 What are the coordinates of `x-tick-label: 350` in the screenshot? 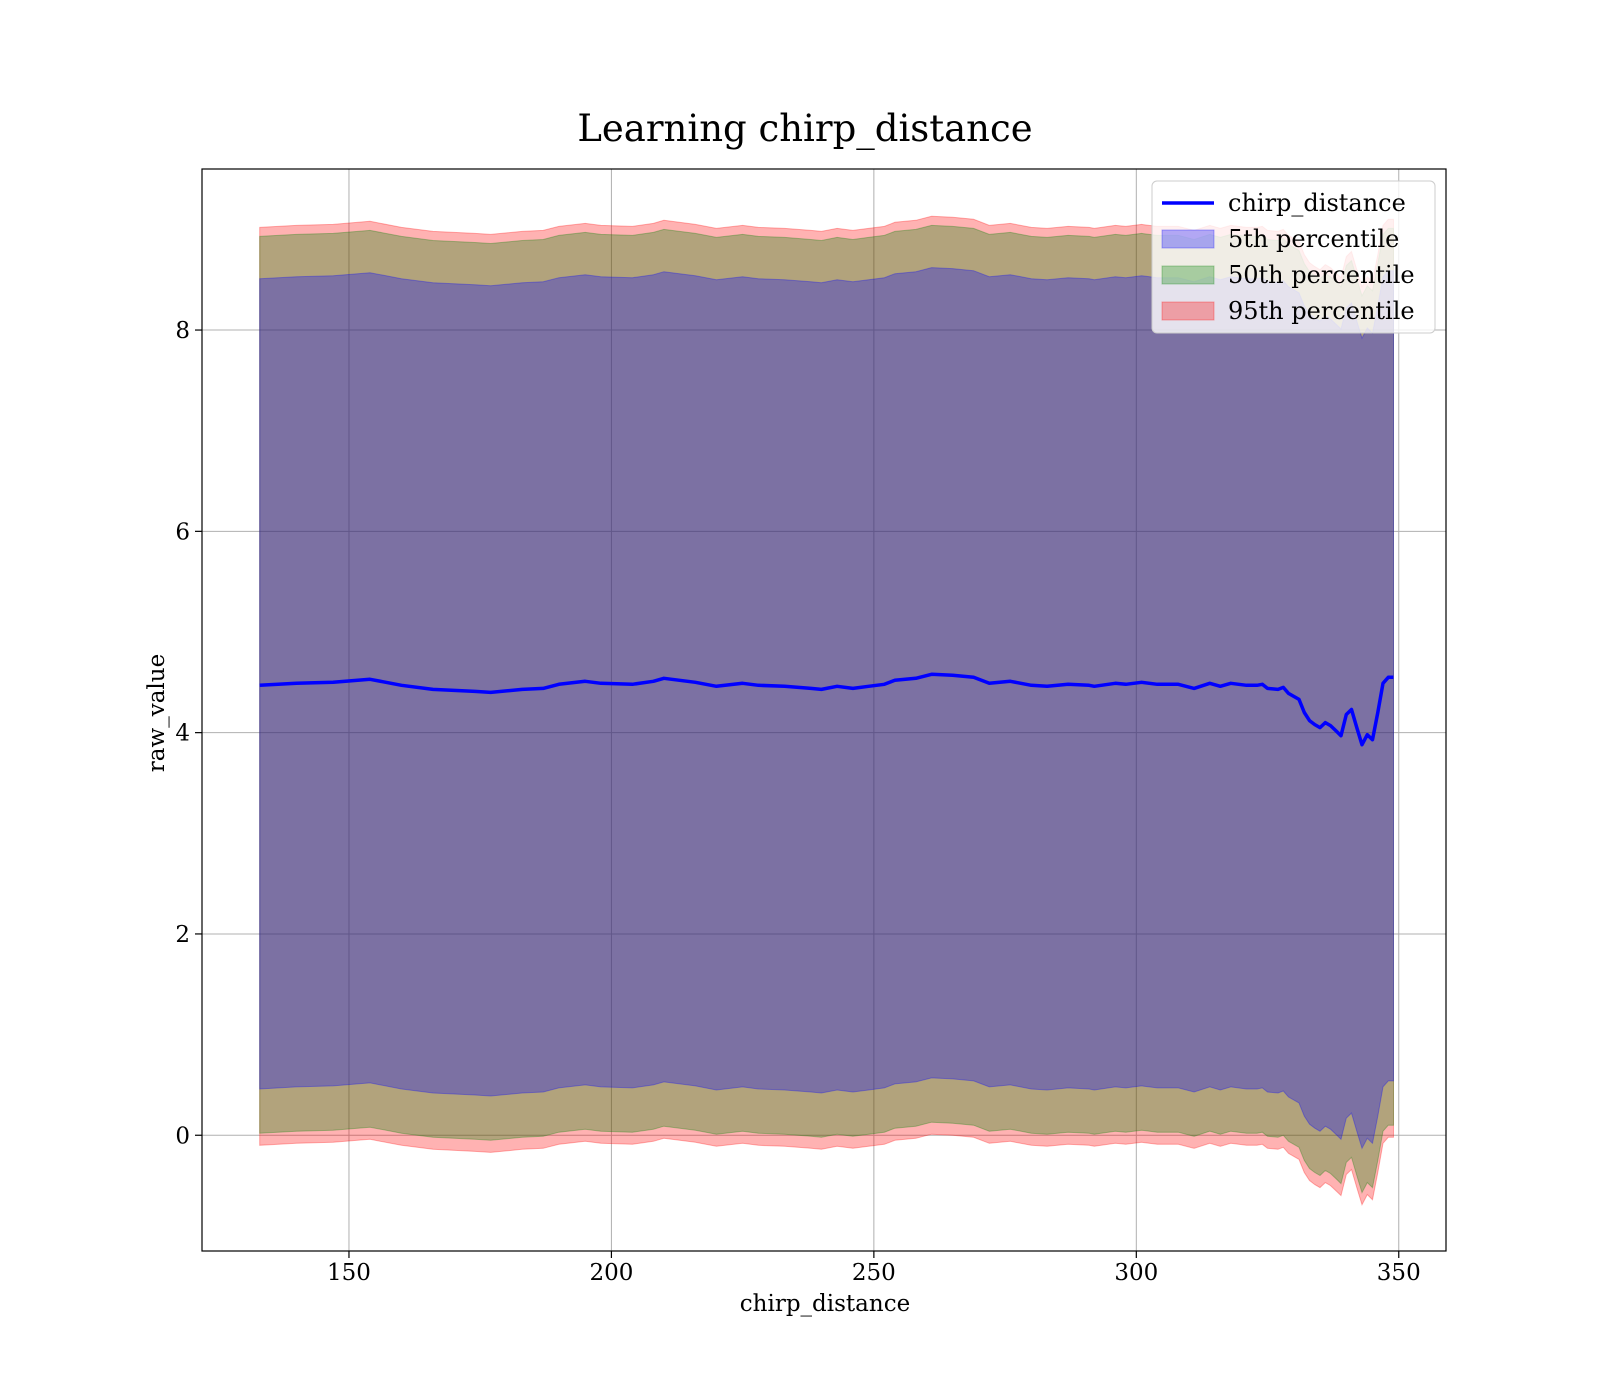 It's located at (1399, 1273).